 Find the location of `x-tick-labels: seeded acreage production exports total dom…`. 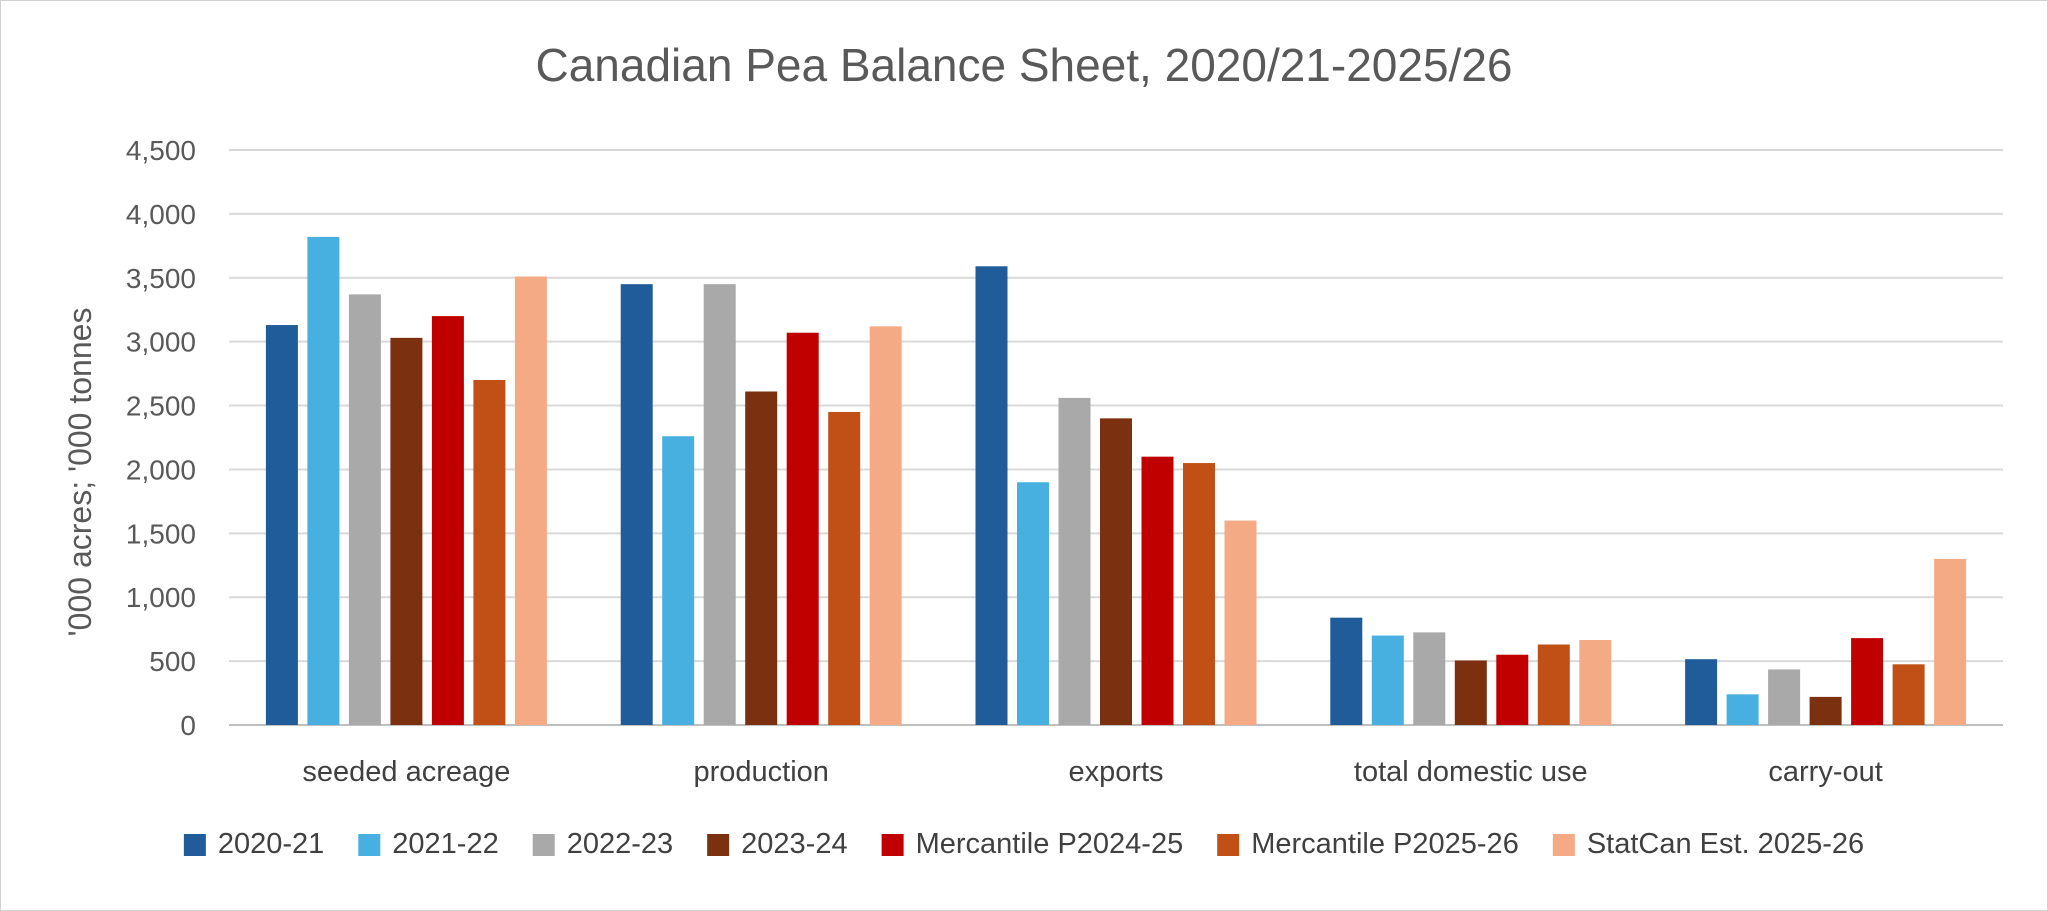

x-tick-labels: seeded acreage production exports total dom… is located at coordinates (1092, 772).